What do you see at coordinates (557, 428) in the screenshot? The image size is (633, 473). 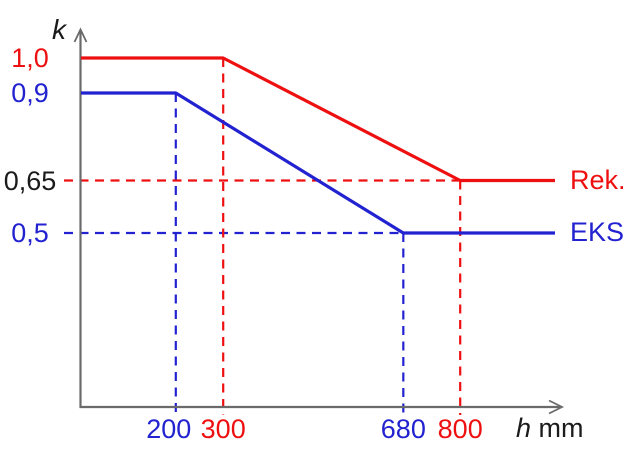 I see `x-axis-unit: mm` at bounding box center [557, 428].